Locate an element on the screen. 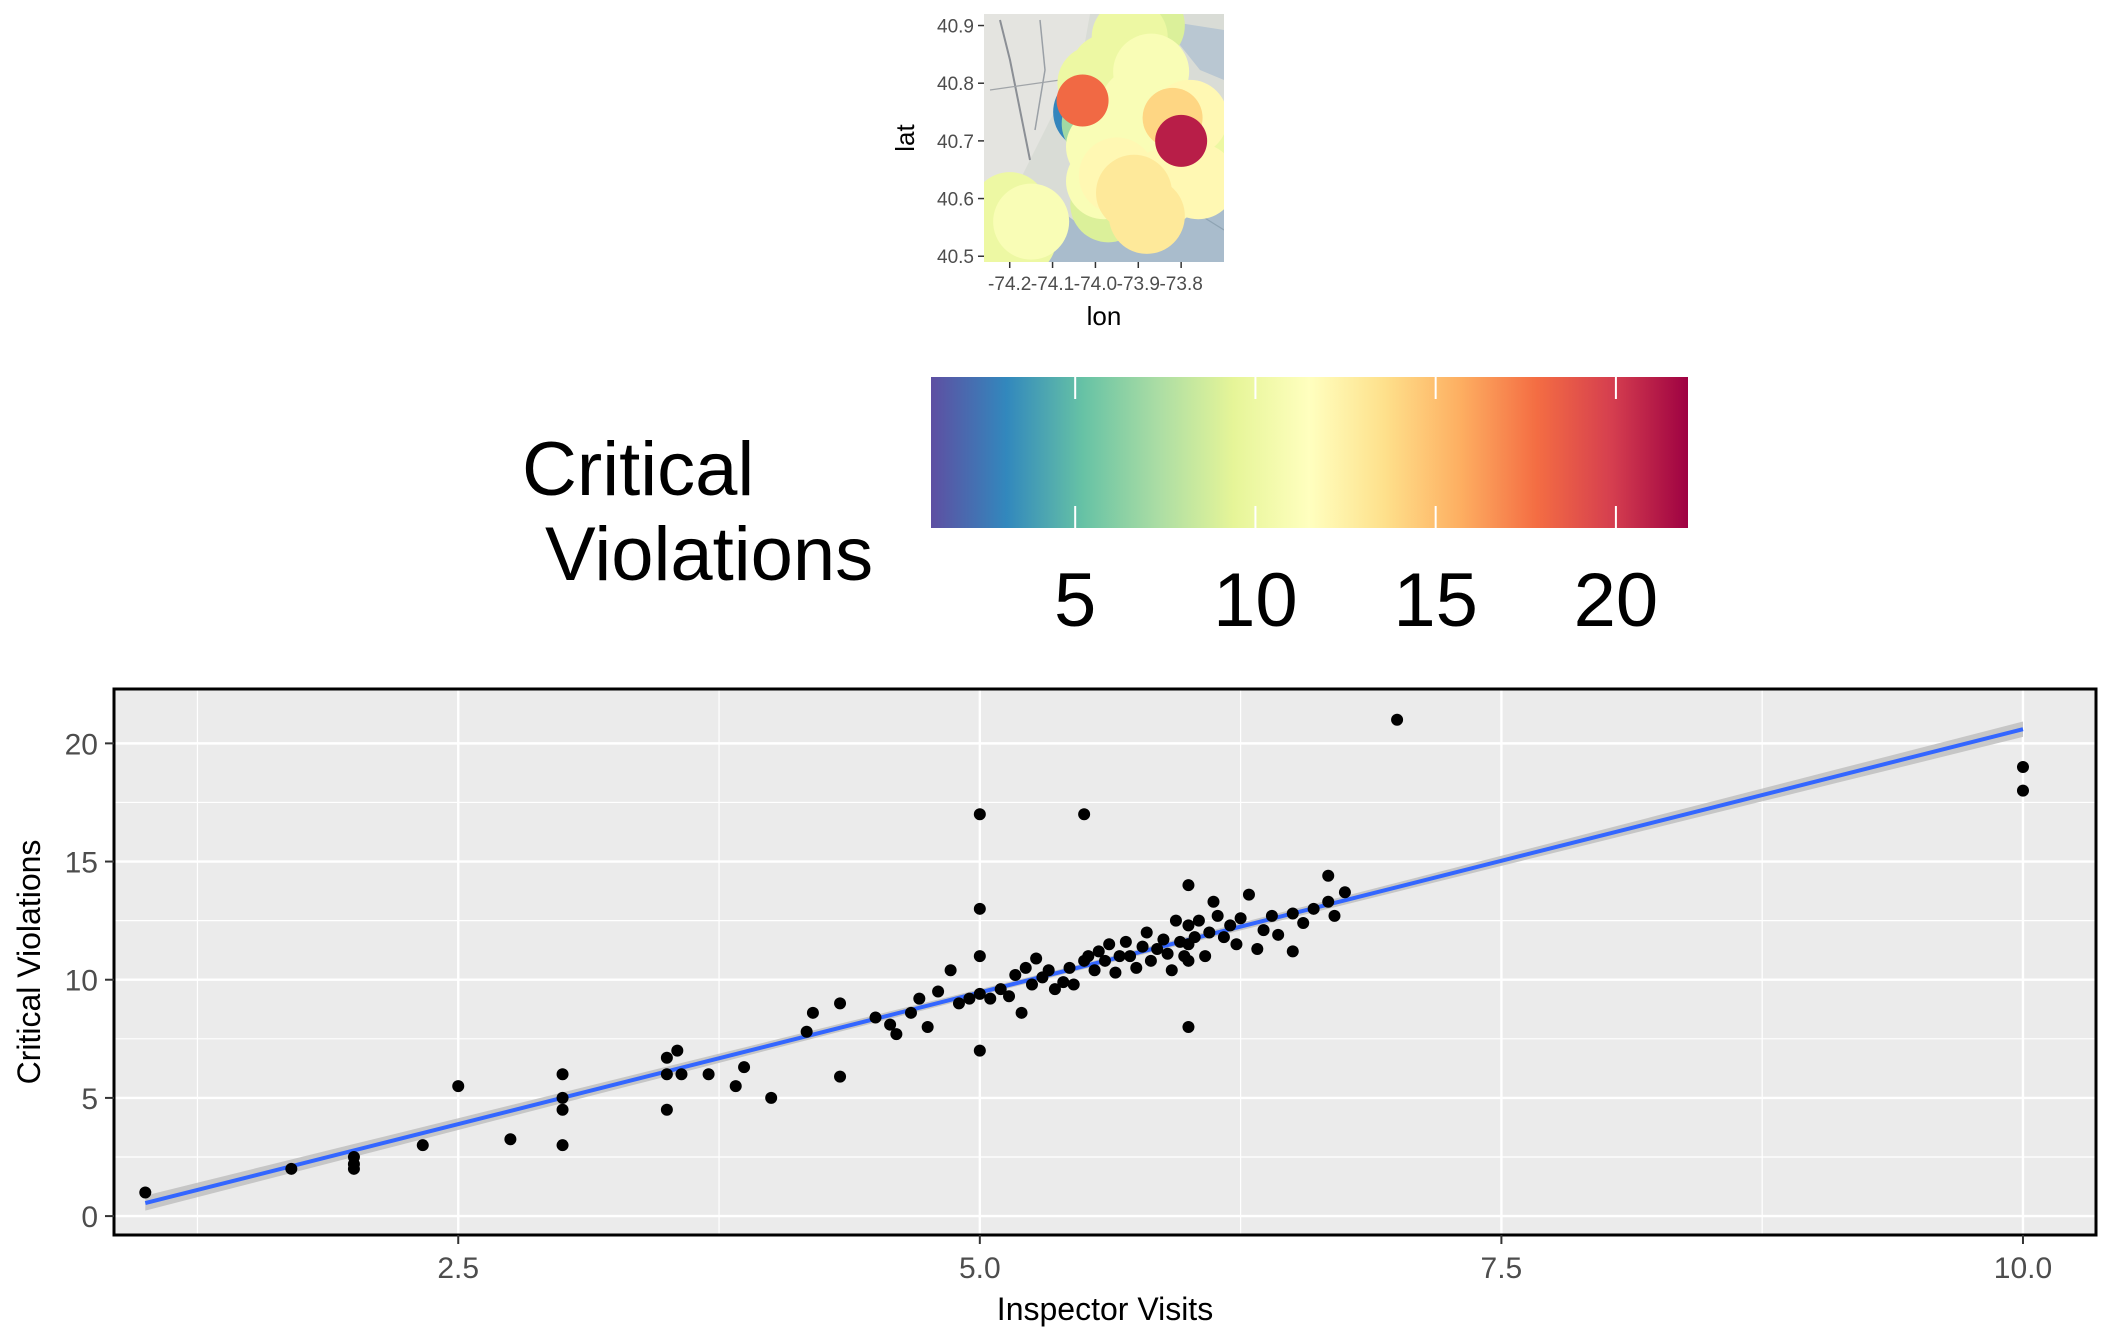 The width and height of the screenshot is (2112, 1344). colorbar-legend: Critical Violations 5 10 15 20 is located at coordinates (1105, 510).